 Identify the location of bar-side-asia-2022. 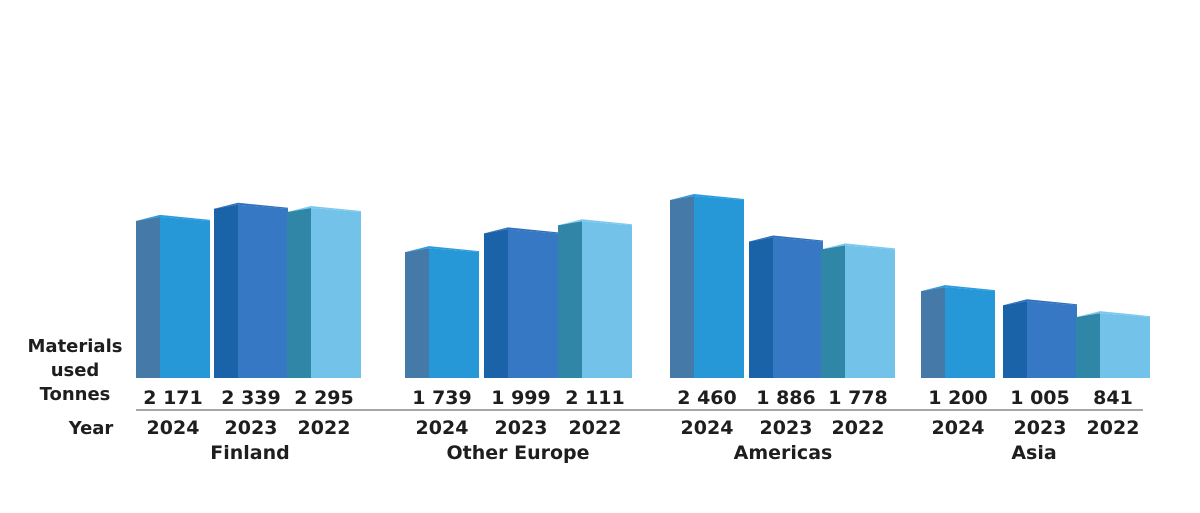
(1088, 345).